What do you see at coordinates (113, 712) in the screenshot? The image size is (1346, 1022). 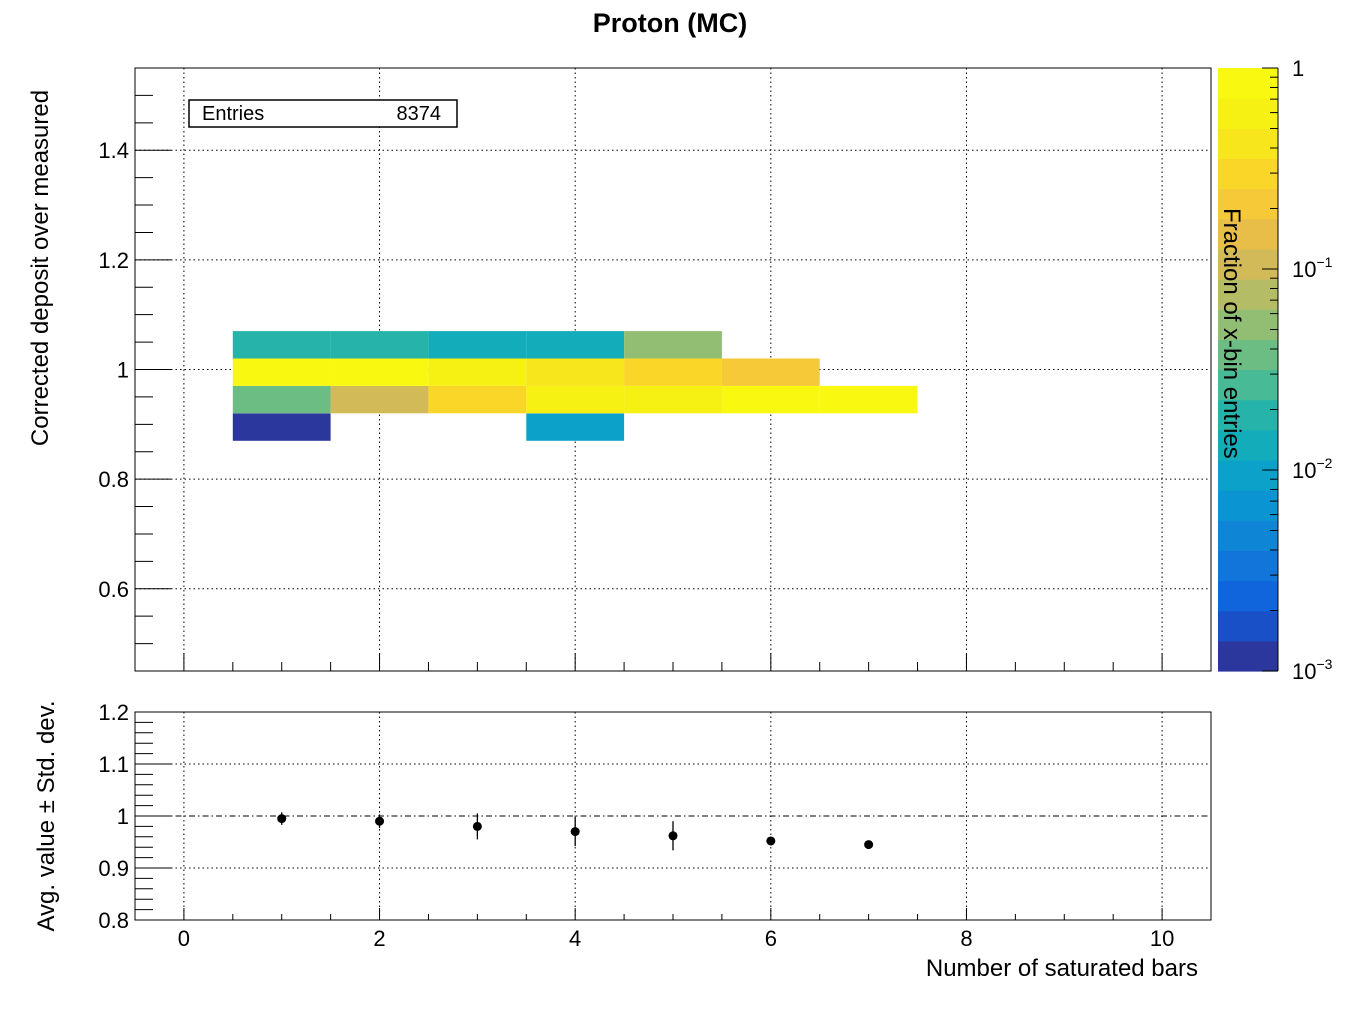 I see `bottom-y-tick-label: 1.2` at bounding box center [113, 712].